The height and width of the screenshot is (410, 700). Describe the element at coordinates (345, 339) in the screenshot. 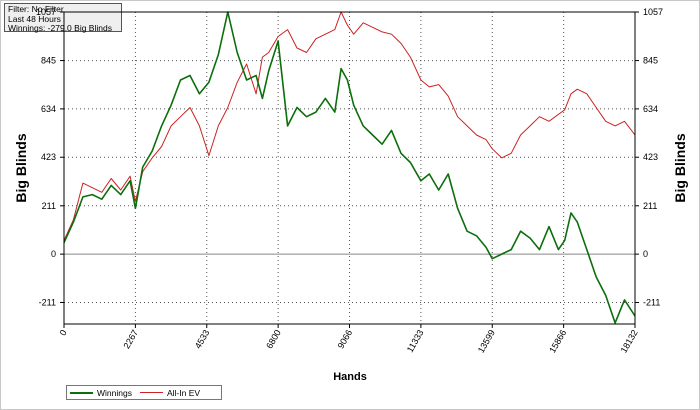

I see `x-tick-label: 9066` at that location.